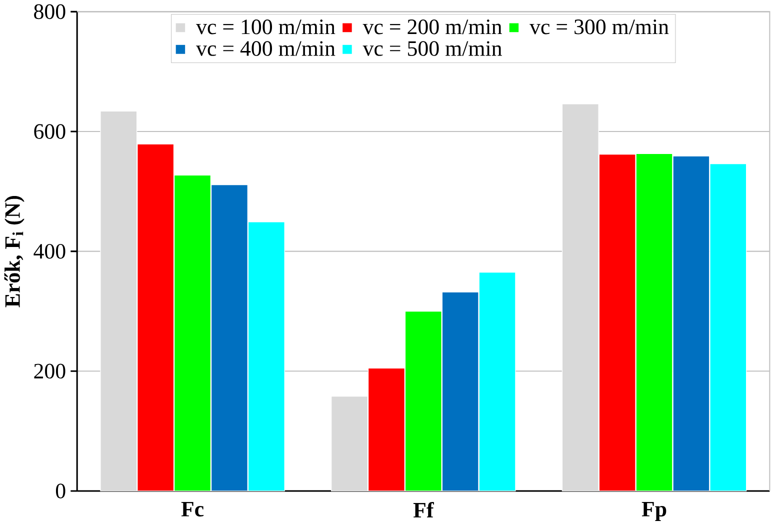 The image size is (774, 525). I want to click on x-tick-label: Fp, so click(654, 511).